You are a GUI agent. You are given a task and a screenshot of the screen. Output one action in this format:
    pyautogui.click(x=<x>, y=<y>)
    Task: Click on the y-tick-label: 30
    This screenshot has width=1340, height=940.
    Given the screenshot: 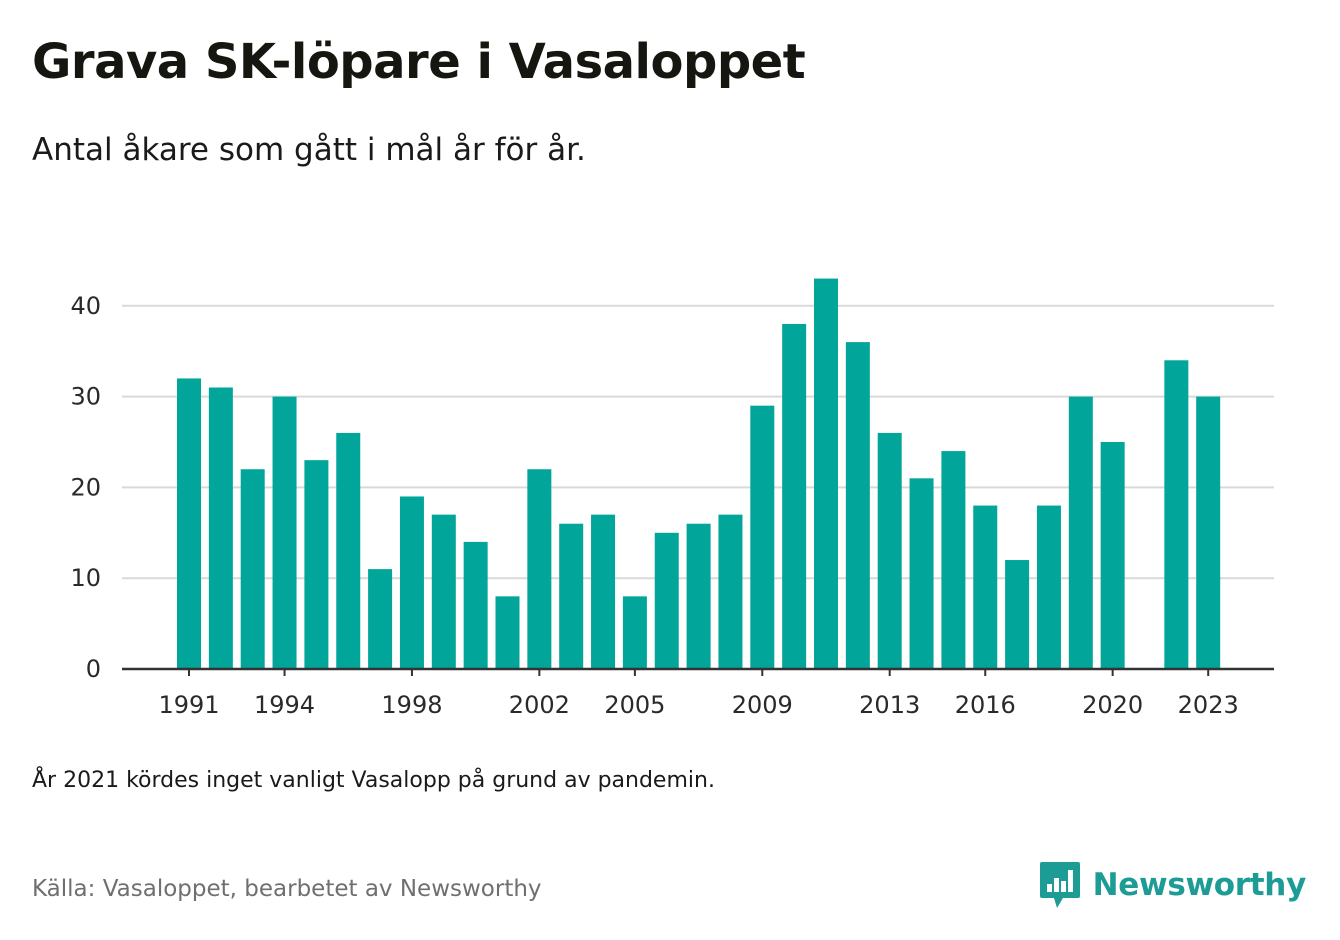 What is the action you would take?
    pyautogui.click(x=85, y=397)
    